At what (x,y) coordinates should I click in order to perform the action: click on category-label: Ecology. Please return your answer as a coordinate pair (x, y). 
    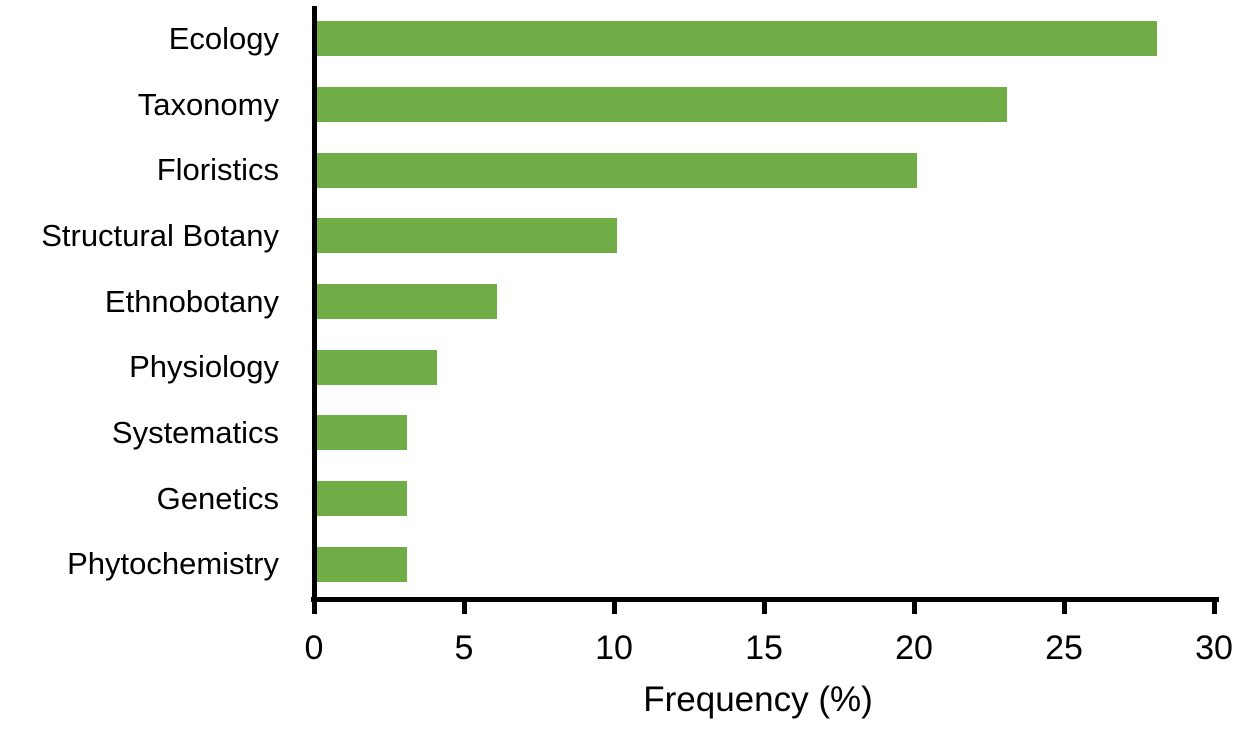
    Looking at the image, I should click on (223, 38).